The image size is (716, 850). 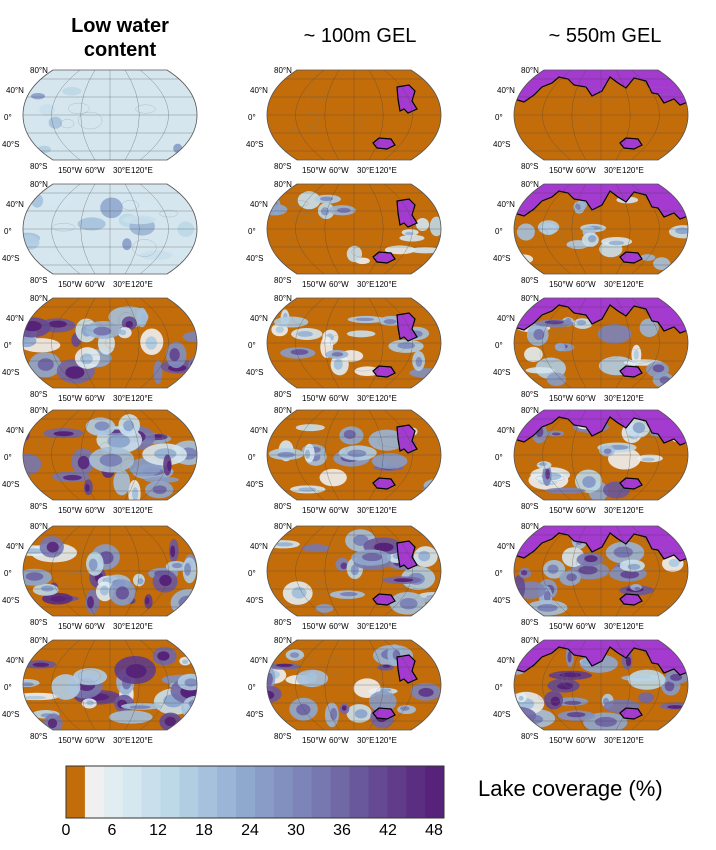 I want to click on map-panel-r2c2: 80°N 40°N 0° 40°S 80°S 150°W 60°W 30°E 120°E, so click(x=348, y=236).